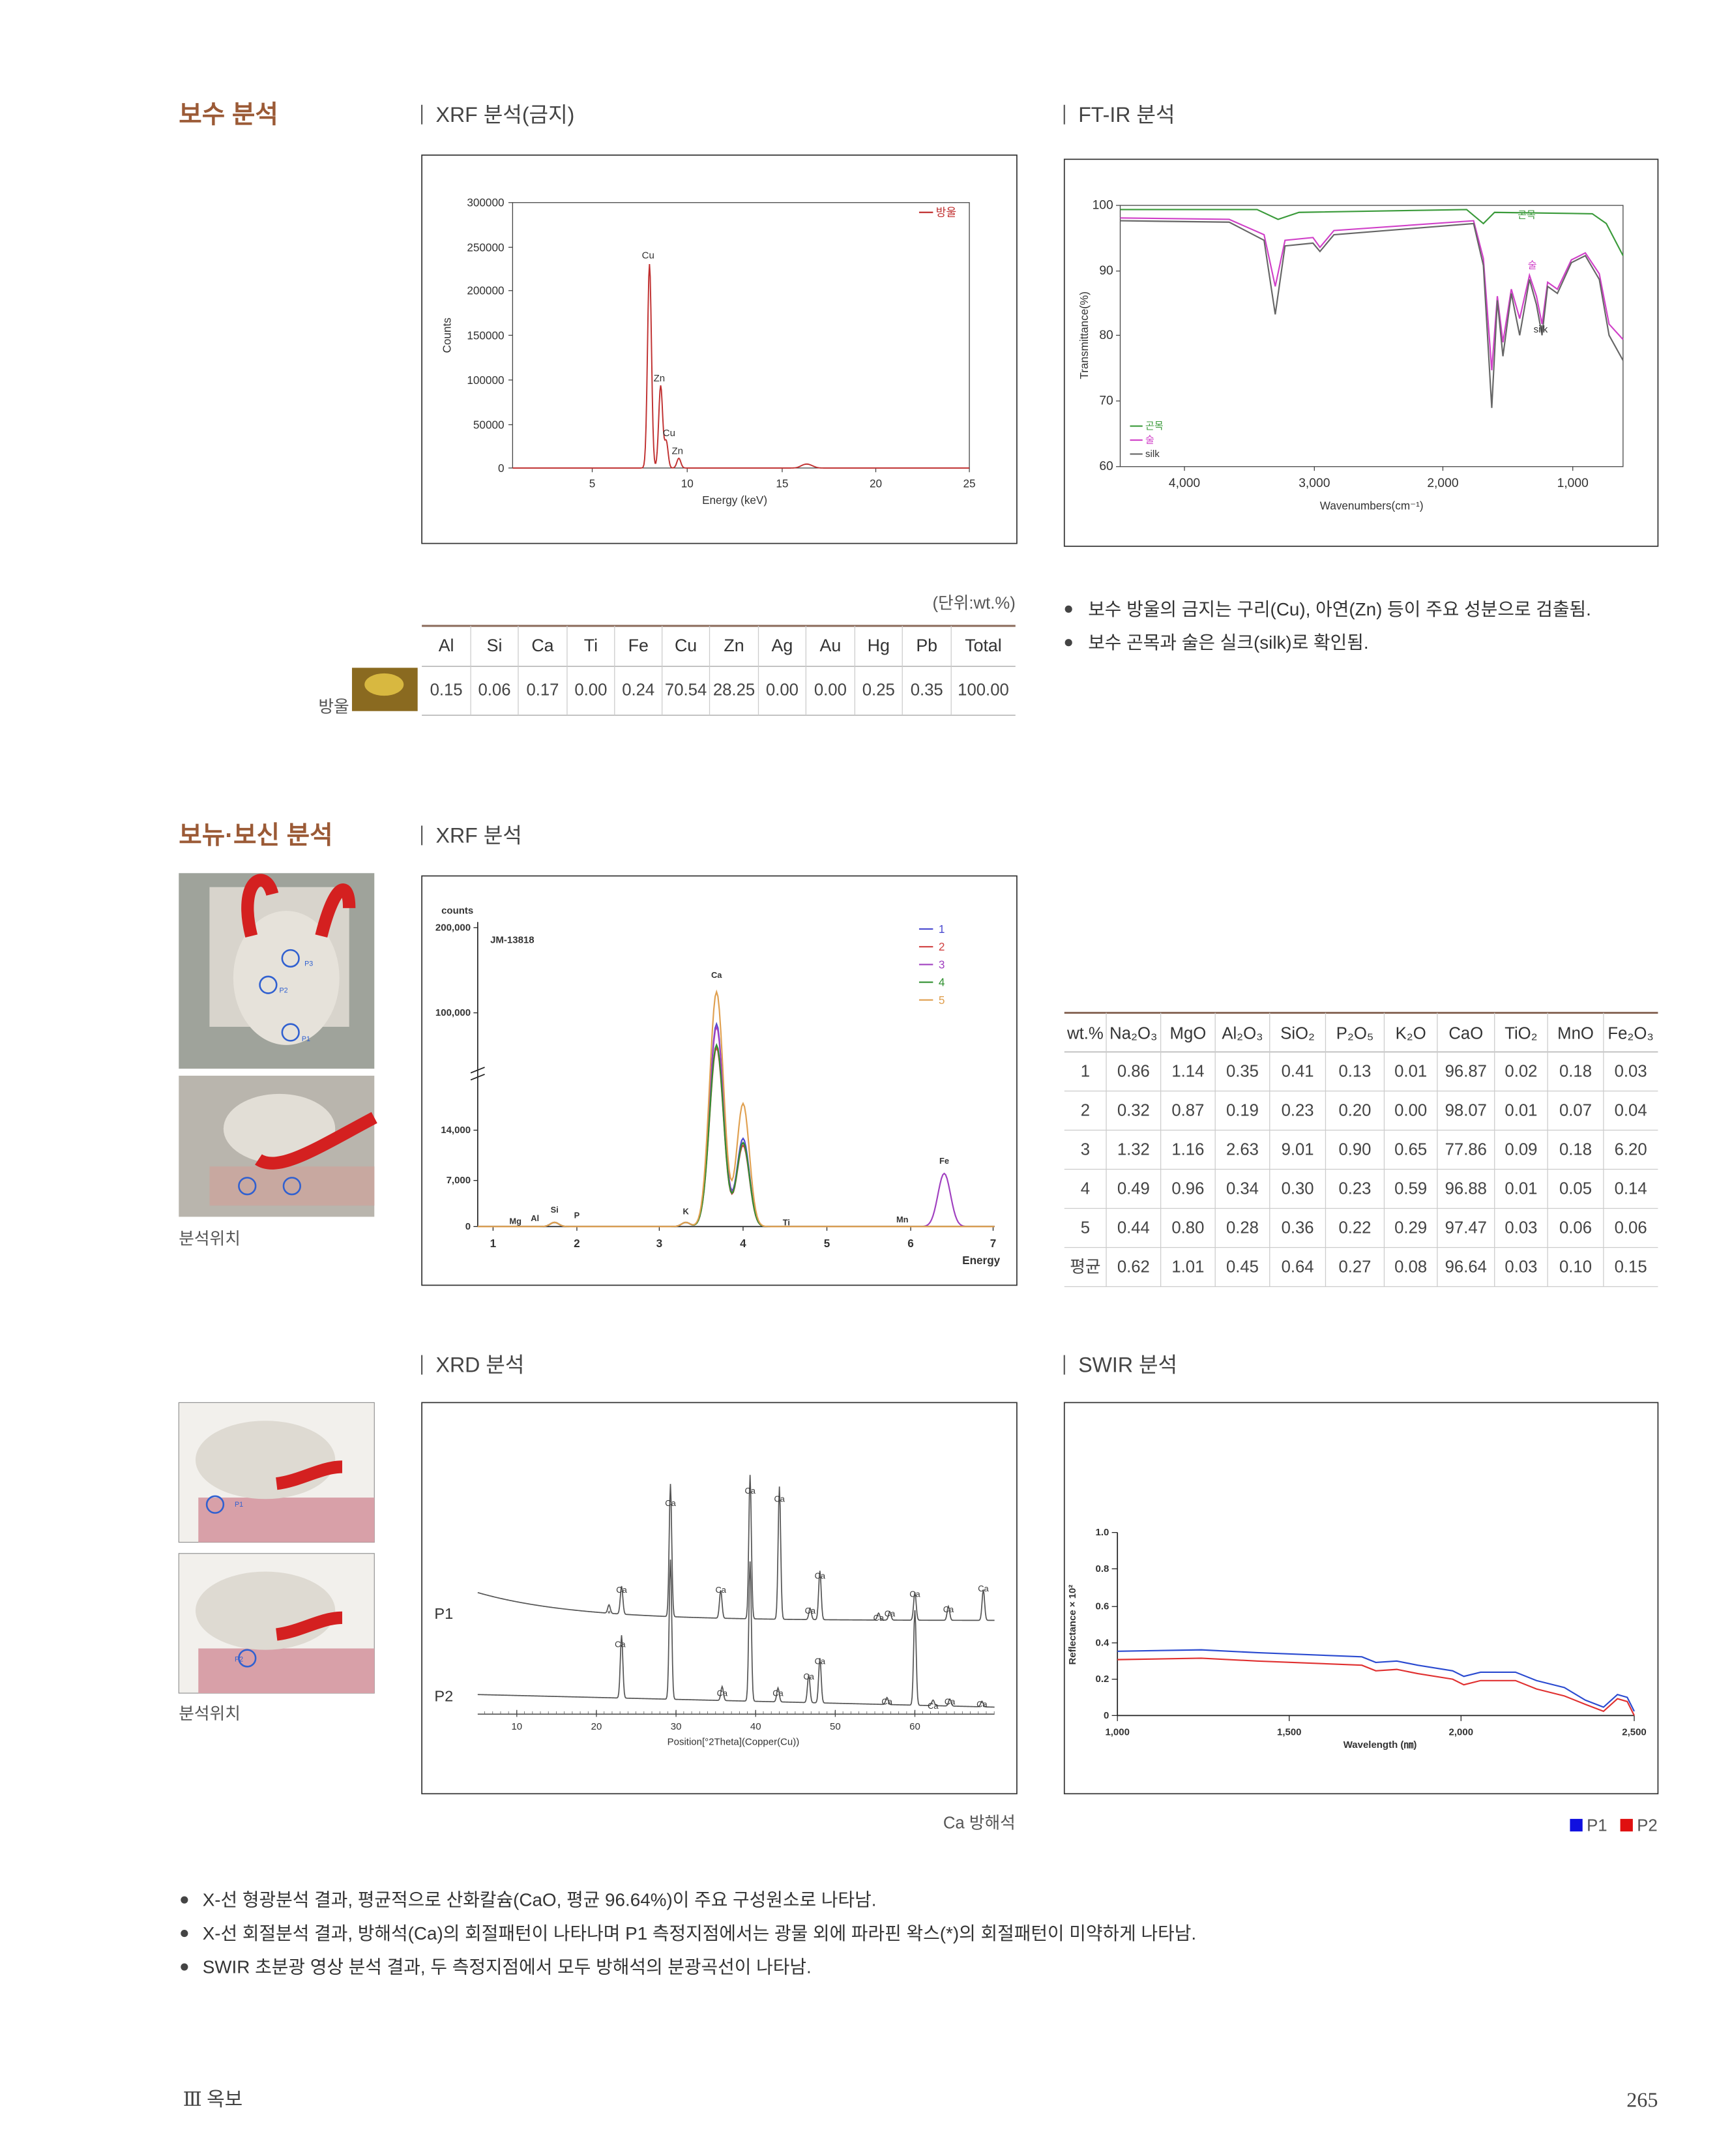 This screenshot has width=1732, height=2156. What do you see at coordinates (1466, 1072) in the screenshot?
I see `table-cell: 96.87` at bounding box center [1466, 1072].